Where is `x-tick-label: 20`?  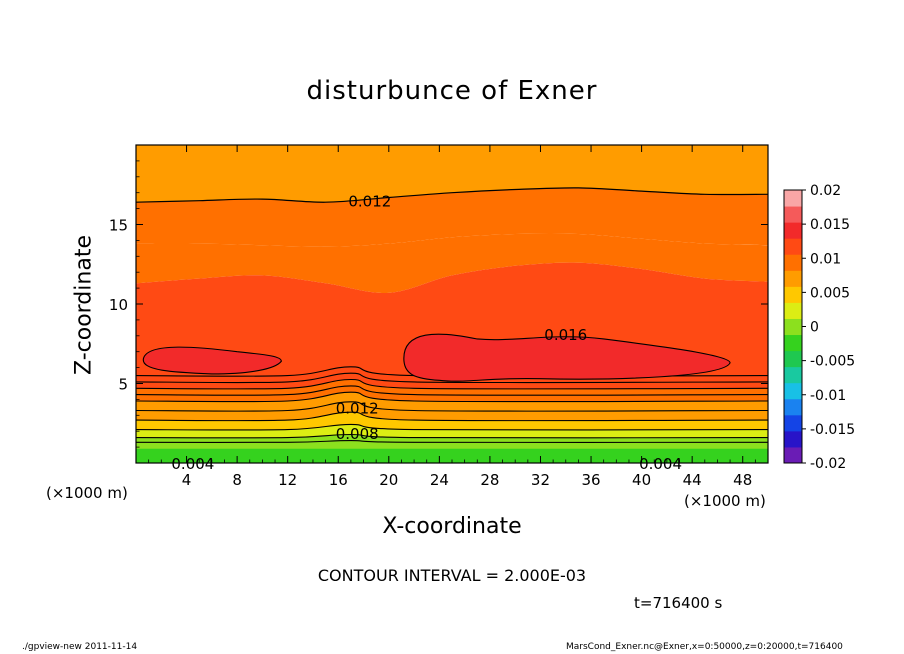
x-tick-label: 20 is located at coordinates (388, 480).